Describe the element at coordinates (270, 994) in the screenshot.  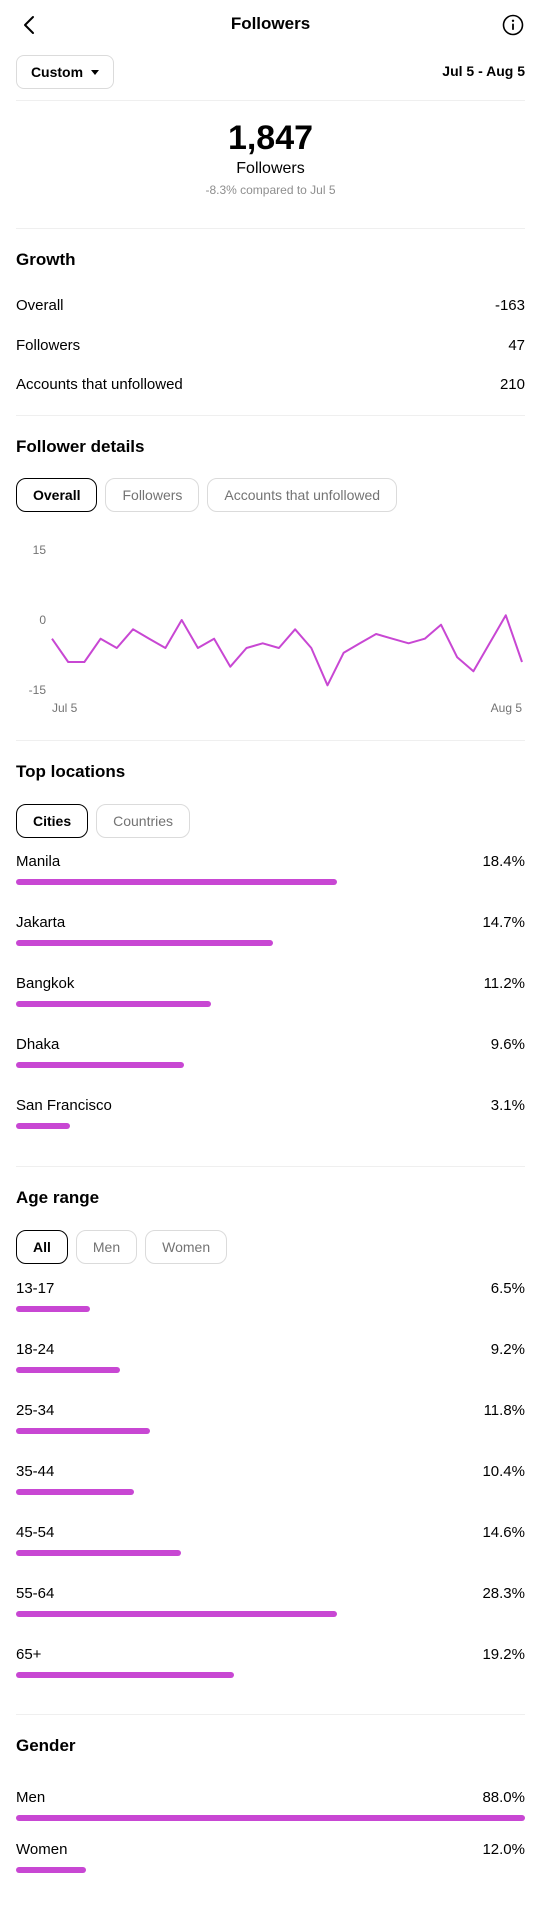
I see `bar-list-item: Bangkok 11.2%` at that location.